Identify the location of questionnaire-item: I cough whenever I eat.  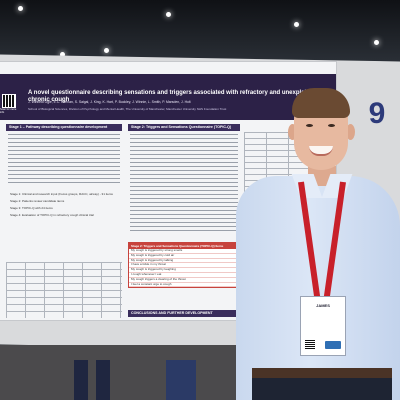
(184, 275).